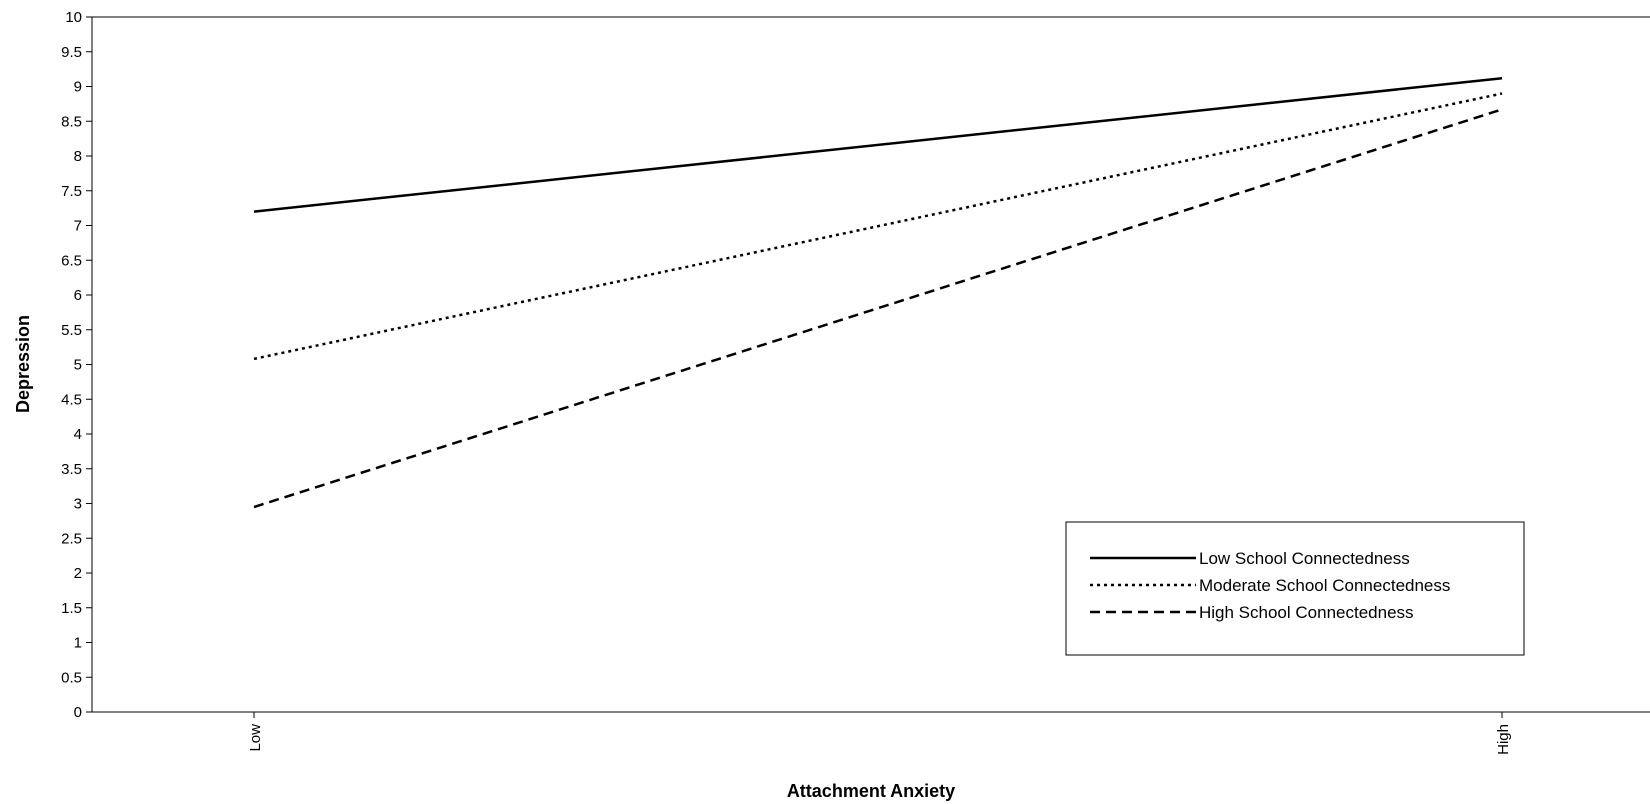 The width and height of the screenshot is (1650, 804). What do you see at coordinates (78, 295) in the screenshot?
I see `y-tick-label: 6` at bounding box center [78, 295].